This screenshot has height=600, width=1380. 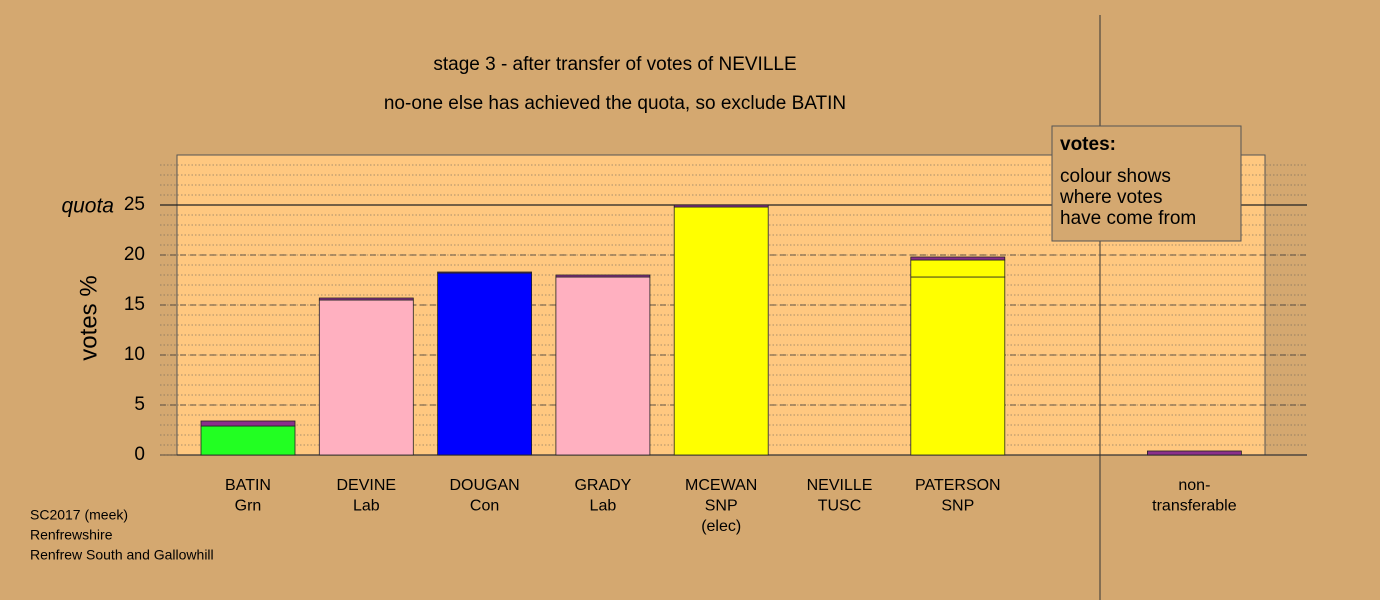 I want to click on y-tick-label: 15, so click(x=134, y=304).